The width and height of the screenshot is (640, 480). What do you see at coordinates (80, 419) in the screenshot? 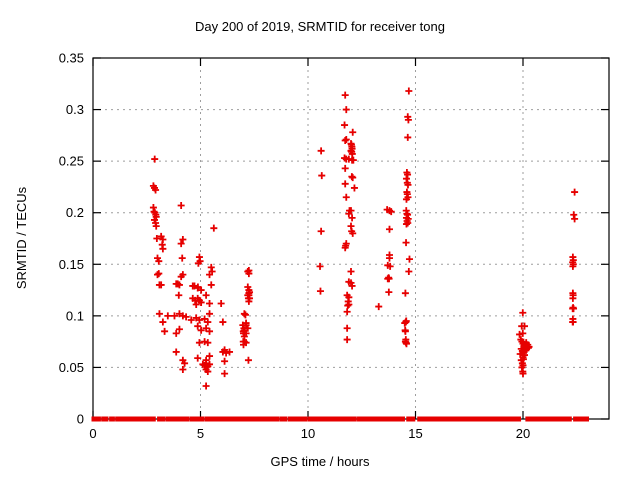
I see `y-tick-label: 0` at bounding box center [80, 419].